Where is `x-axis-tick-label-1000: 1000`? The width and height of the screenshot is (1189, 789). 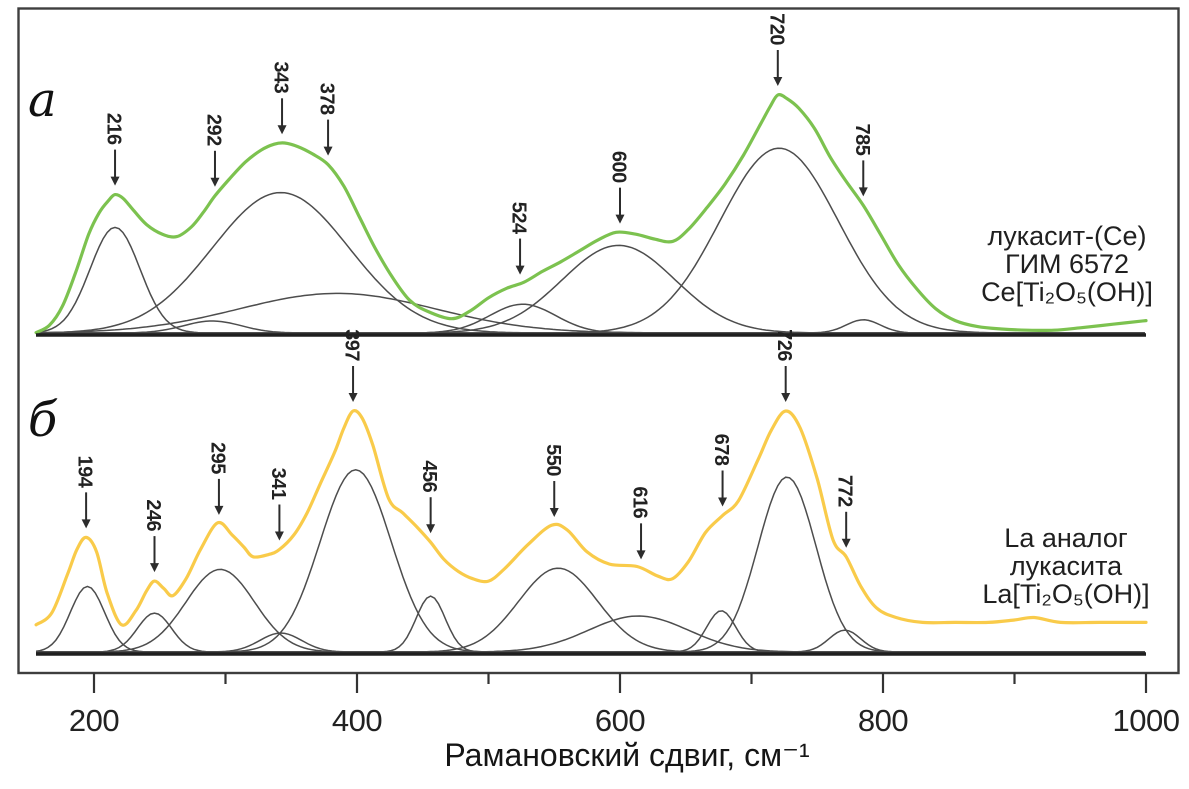 x-axis-tick-label-1000: 1000 is located at coordinates (1146, 720).